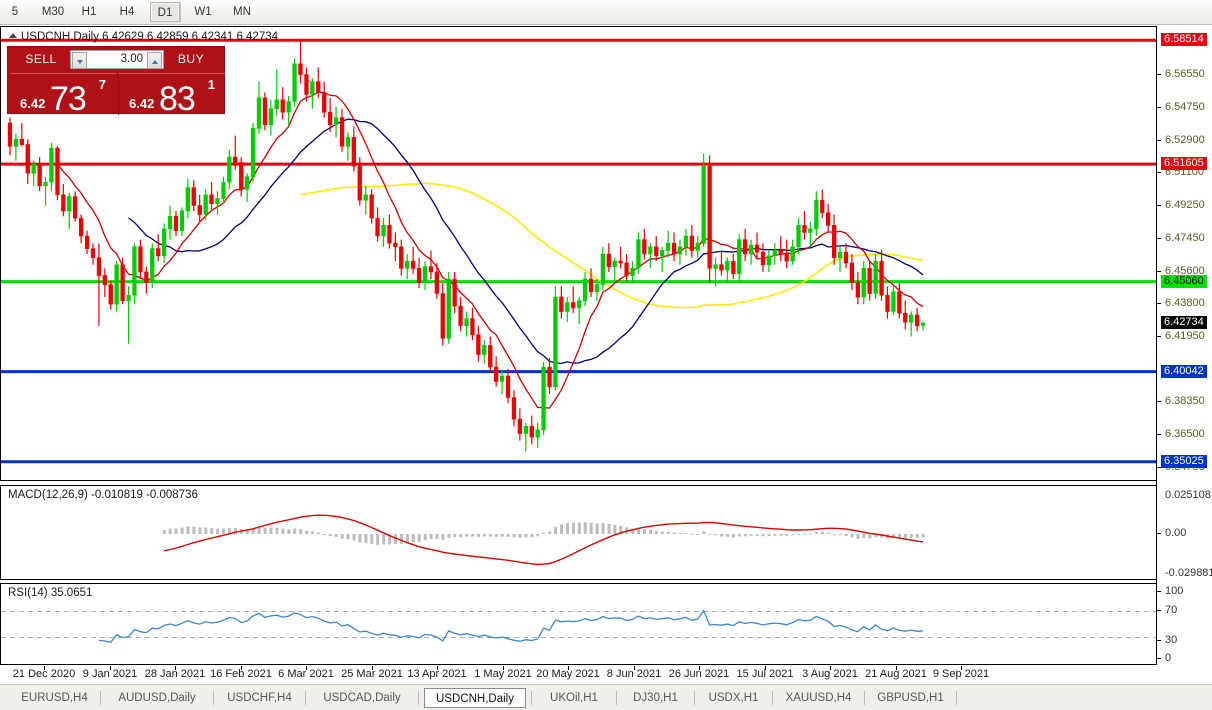 Image resolution: width=1212 pixels, height=710 pixels. What do you see at coordinates (578, 624) in the screenshot?
I see `rsi-indicator-pane: RSI(14) 35.0651` at bounding box center [578, 624].